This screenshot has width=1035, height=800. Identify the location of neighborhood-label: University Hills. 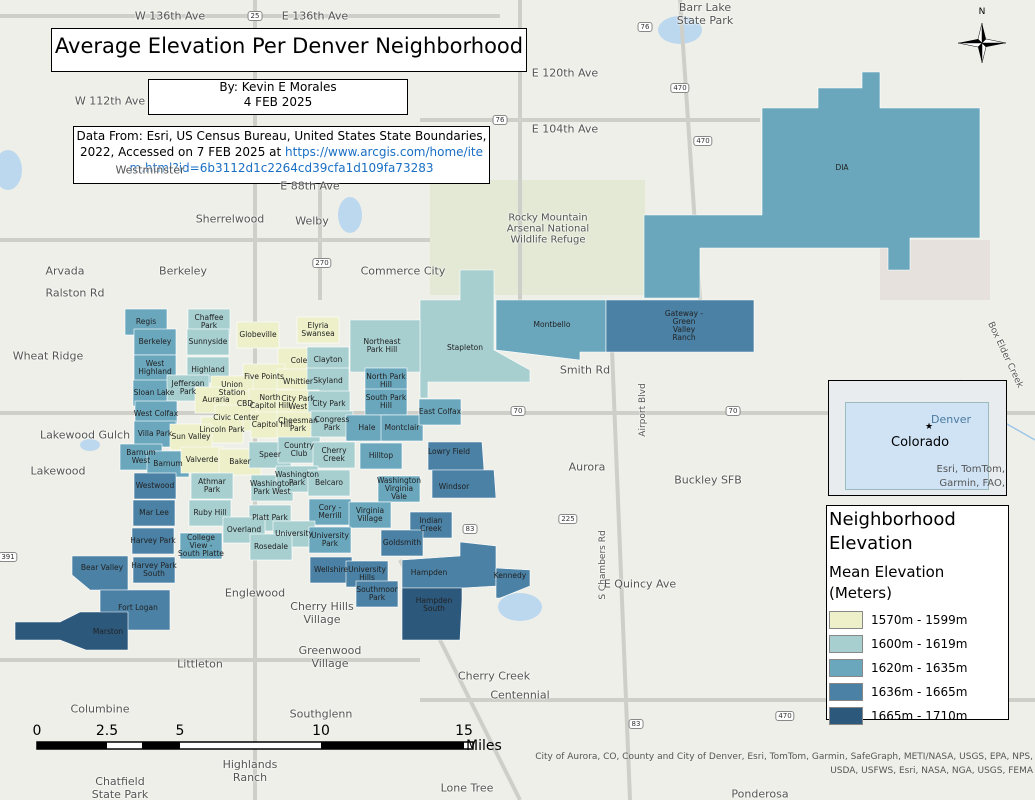
(367, 573).